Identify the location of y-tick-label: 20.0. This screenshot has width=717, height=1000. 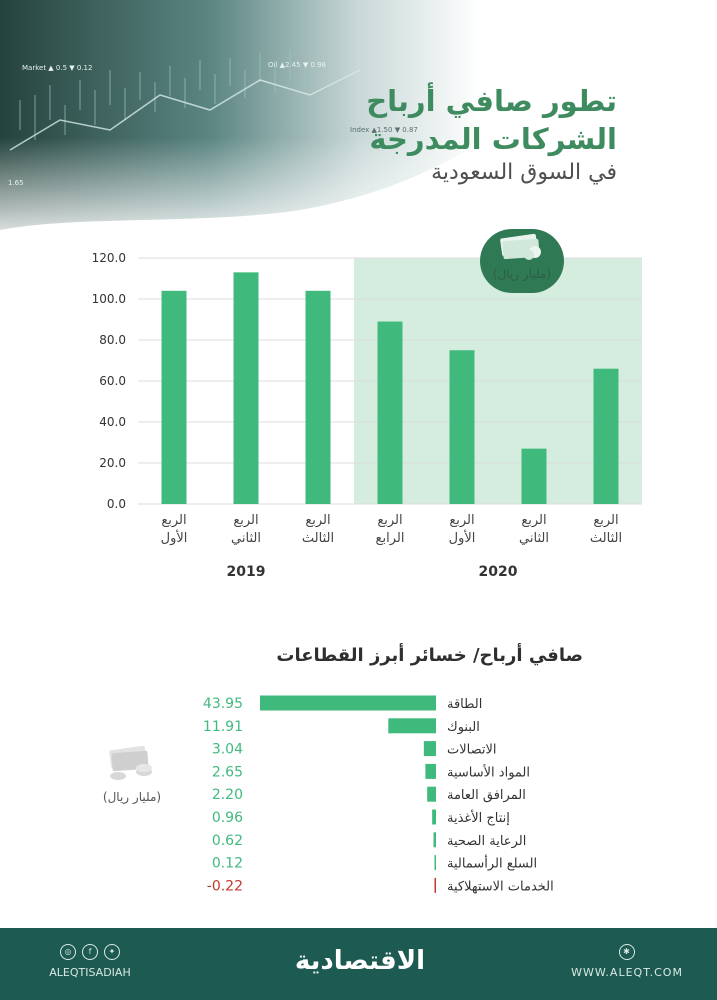
(112, 463).